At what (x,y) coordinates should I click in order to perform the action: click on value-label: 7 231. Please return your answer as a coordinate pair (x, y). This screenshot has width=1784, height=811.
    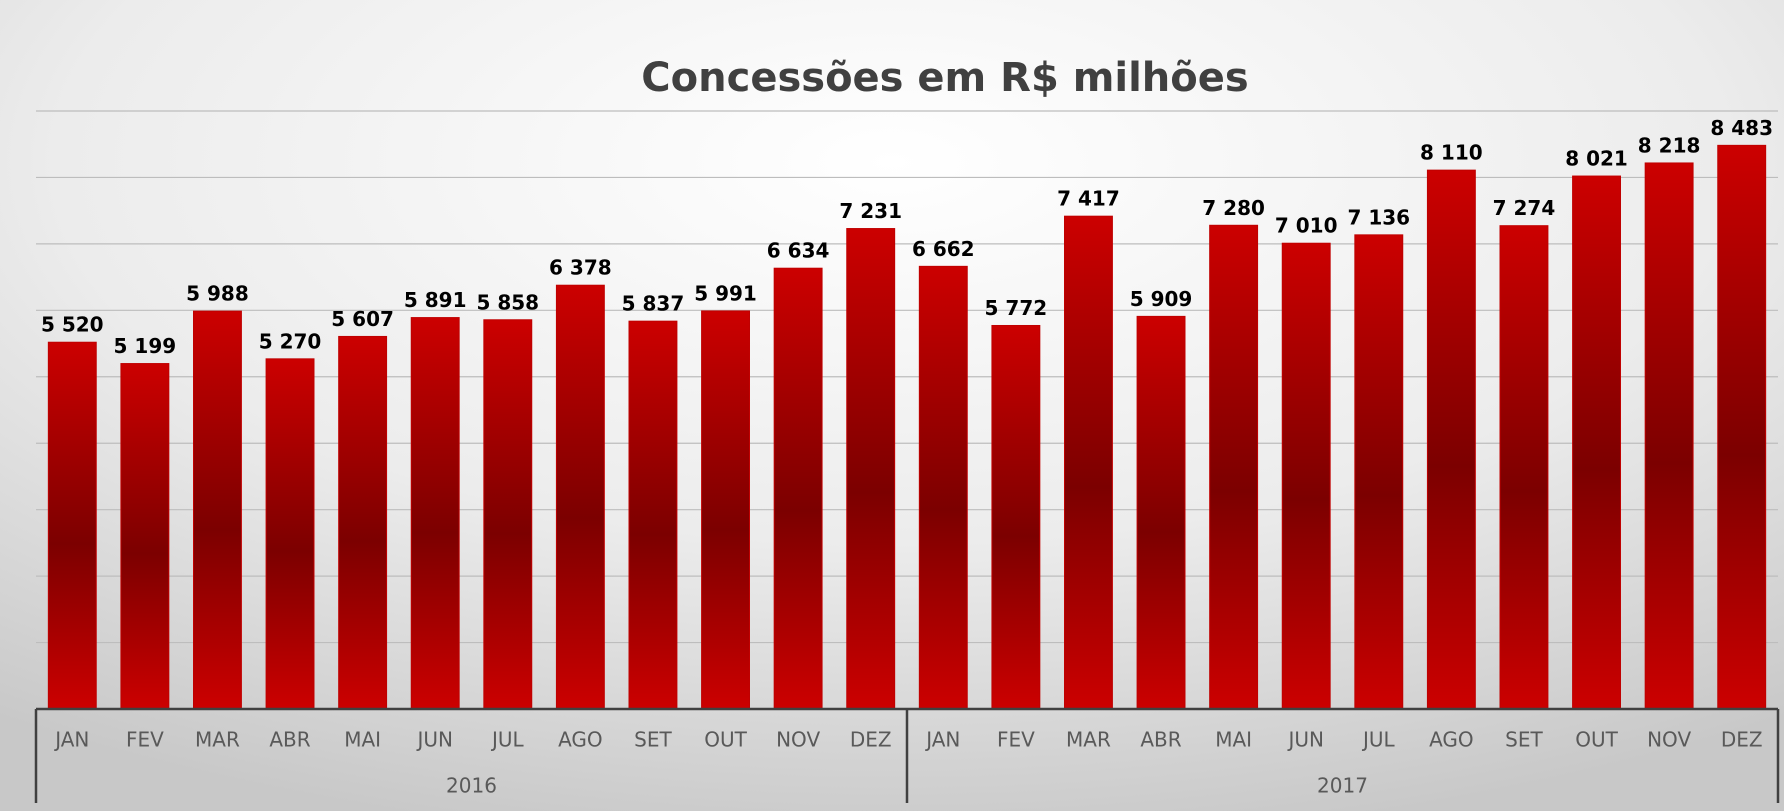
    Looking at the image, I should click on (870, 211).